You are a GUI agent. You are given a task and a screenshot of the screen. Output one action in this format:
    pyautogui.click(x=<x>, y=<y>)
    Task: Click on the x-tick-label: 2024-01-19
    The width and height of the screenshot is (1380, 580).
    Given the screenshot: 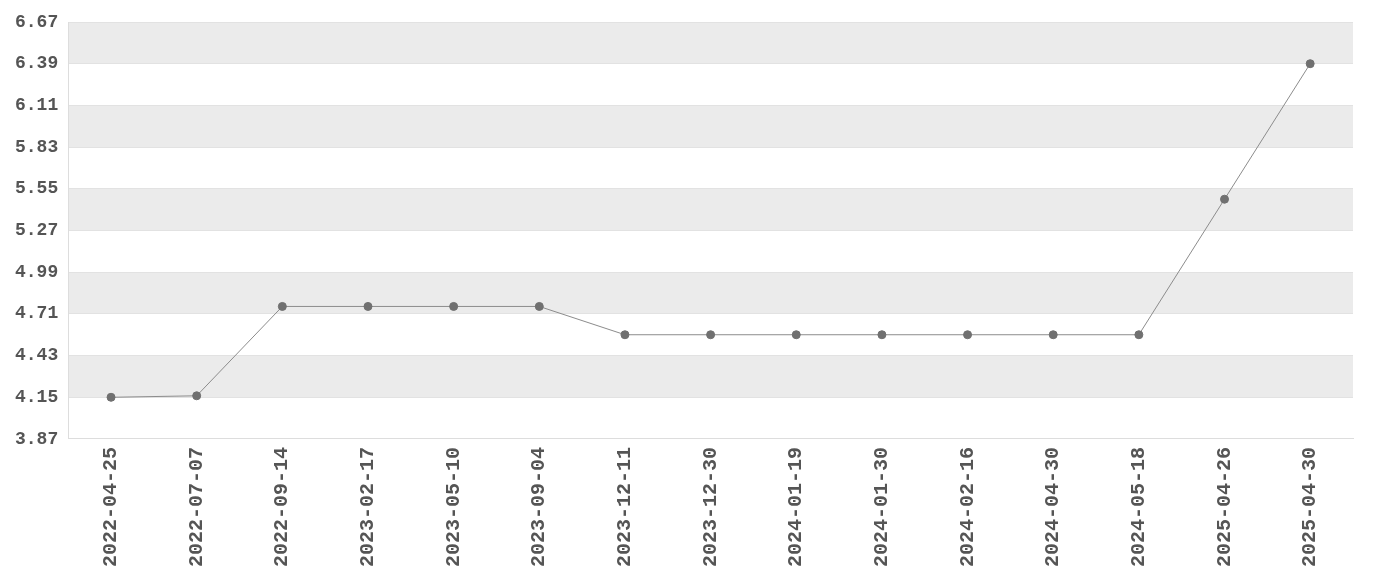 What is the action you would take?
    pyautogui.click(x=796, y=507)
    